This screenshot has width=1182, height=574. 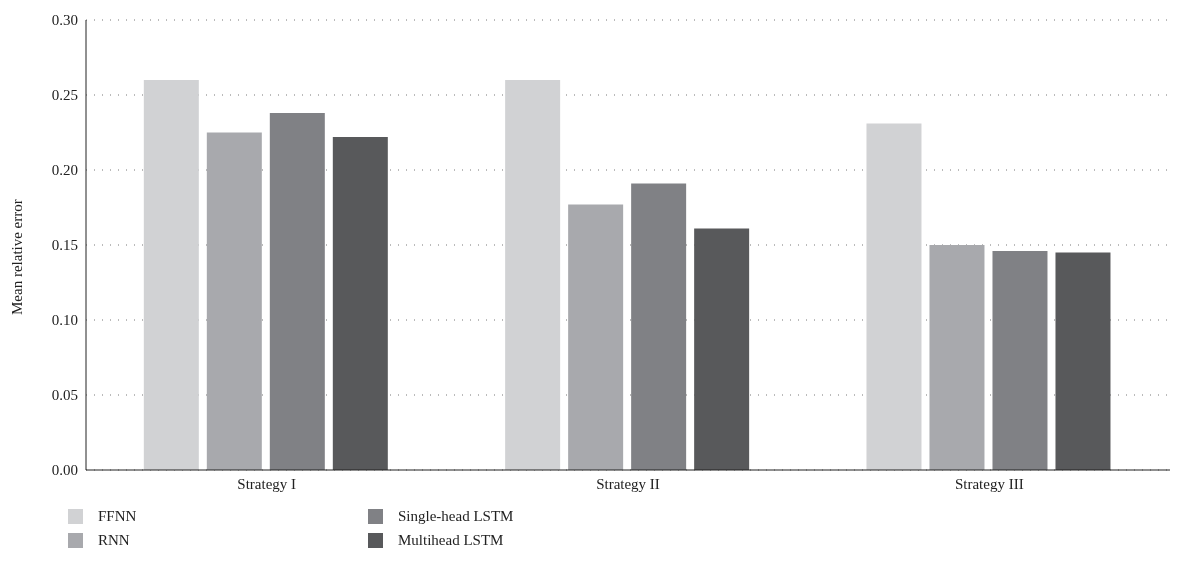 What do you see at coordinates (64, 245) in the screenshot?
I see `y-tick-label: 0.15` at bounding box center [64, 245].